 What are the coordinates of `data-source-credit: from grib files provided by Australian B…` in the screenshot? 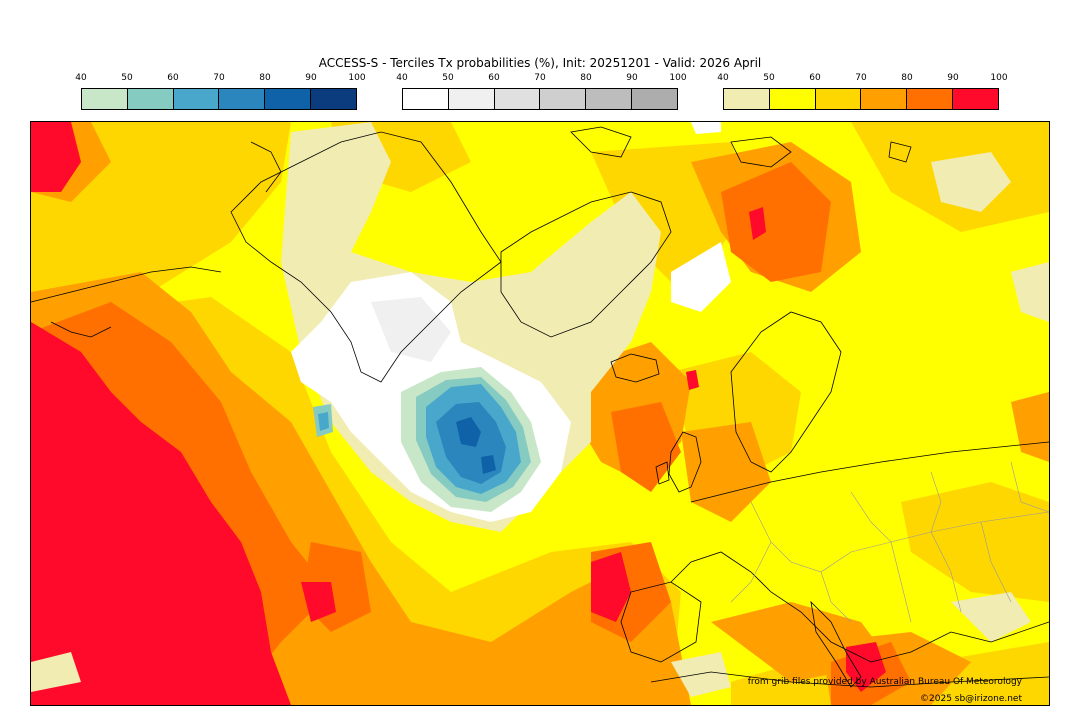 It's located at (884, 682).